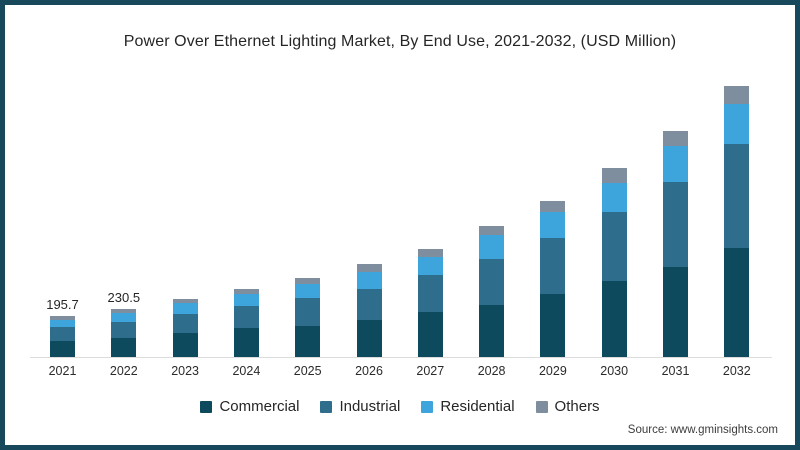  I want to click on legend-label-others: Others, so click(577, 406).